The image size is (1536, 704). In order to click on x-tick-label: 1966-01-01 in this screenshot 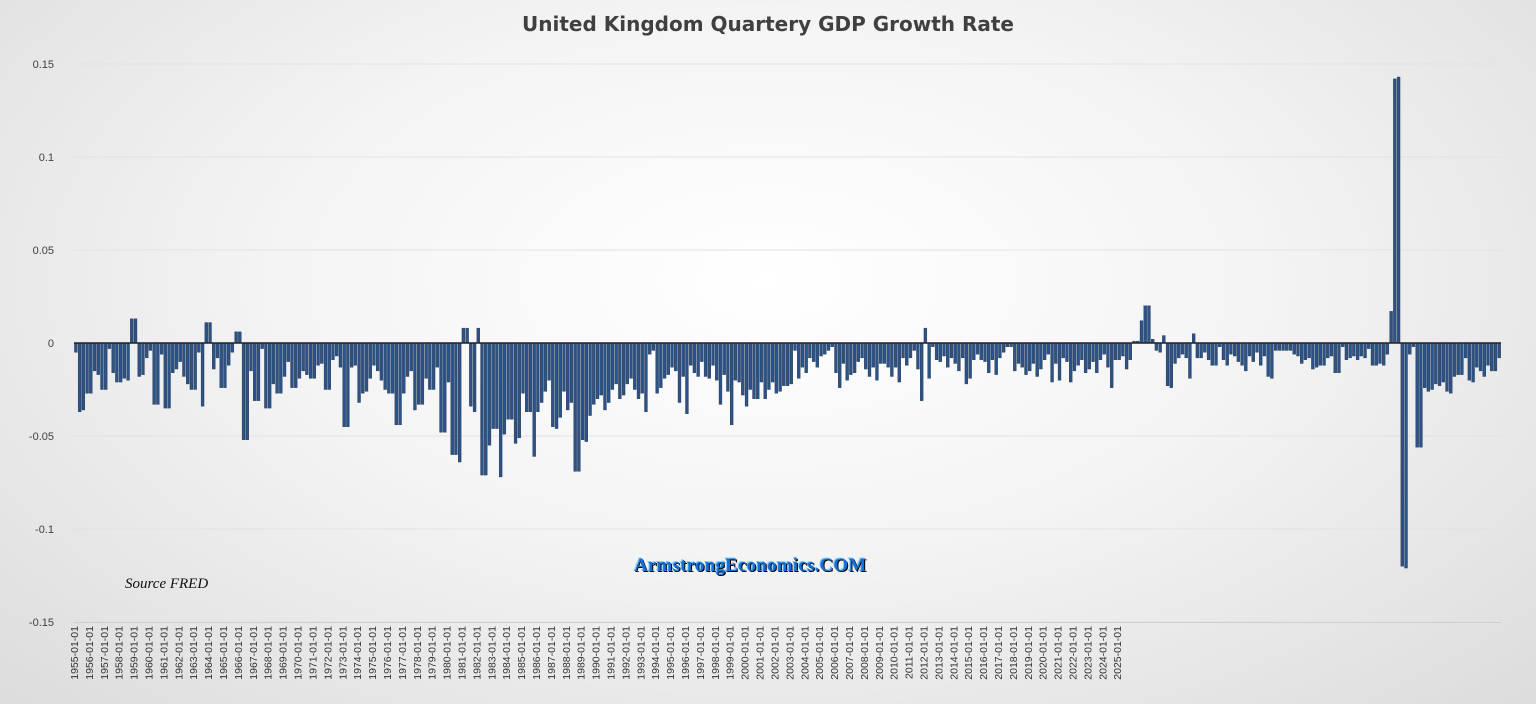, I will do `click(239, 653)`.